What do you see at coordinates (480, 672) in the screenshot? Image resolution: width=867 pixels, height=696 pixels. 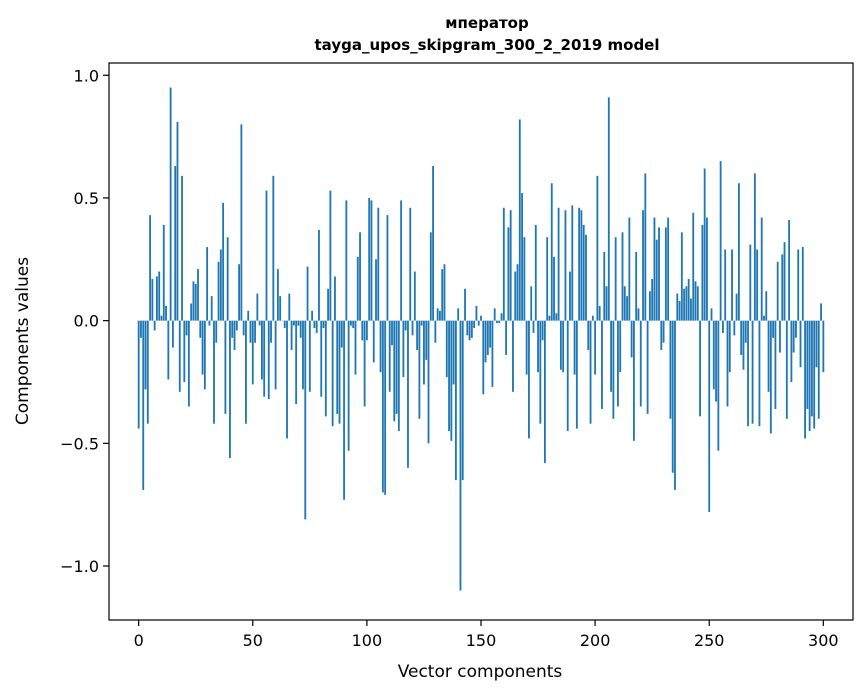 I see `x-axis-label: Vector components` at bounding box center [480, 672].